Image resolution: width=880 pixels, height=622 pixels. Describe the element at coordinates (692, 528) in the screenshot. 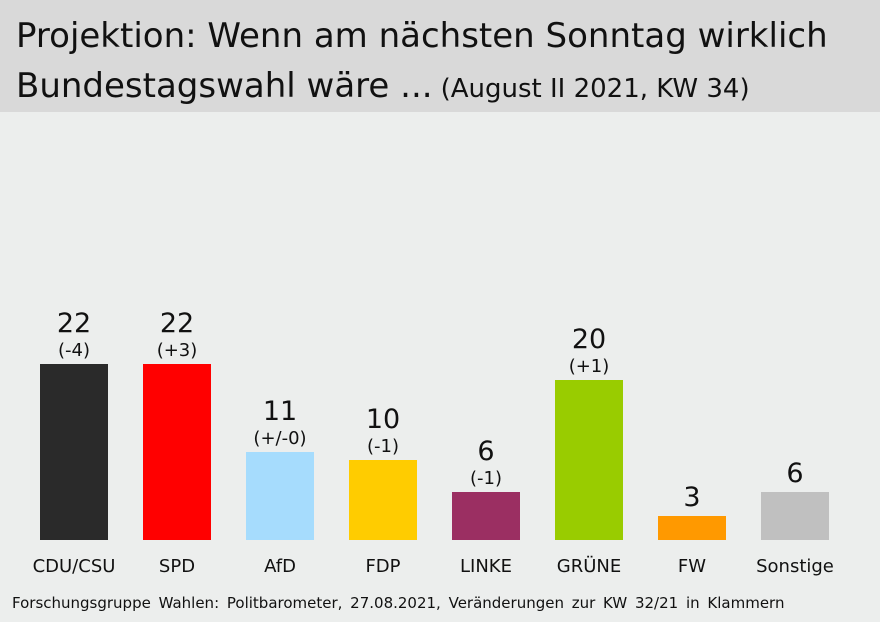

I see `bar-fw` at that location.